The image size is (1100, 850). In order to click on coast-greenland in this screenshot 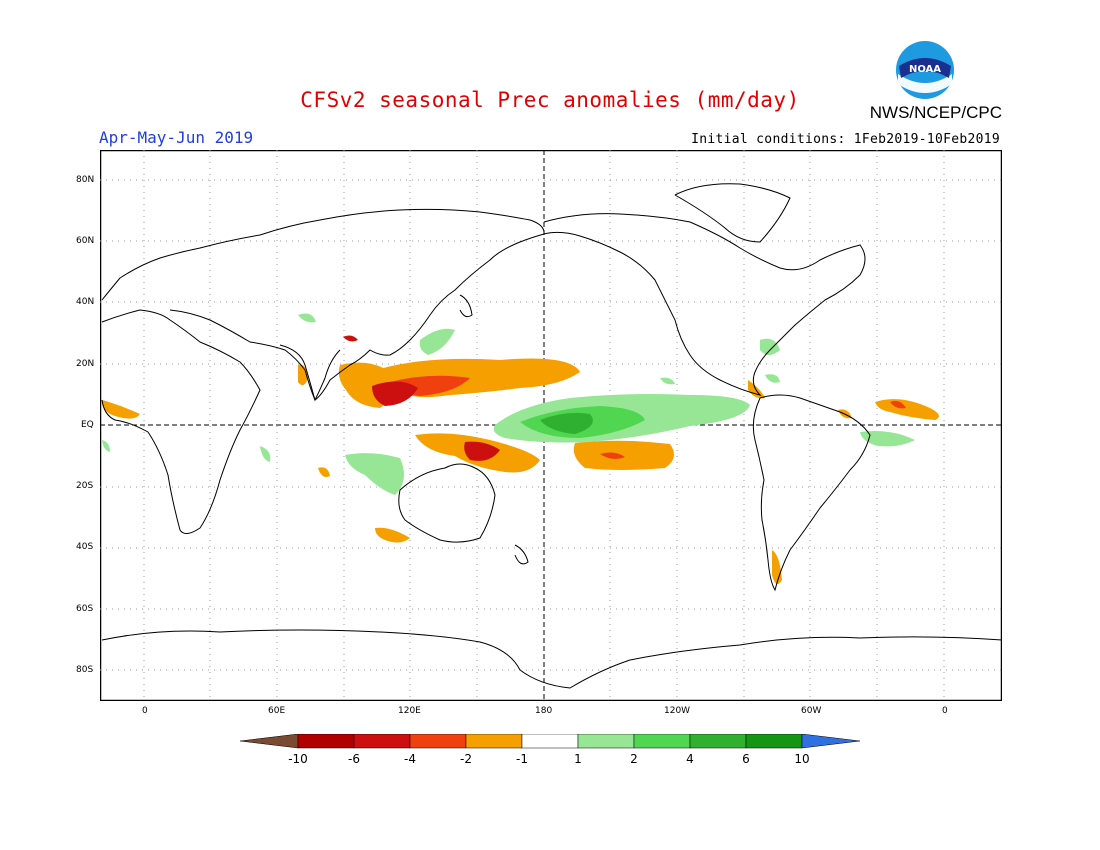, I will do `click(732, 213)`.